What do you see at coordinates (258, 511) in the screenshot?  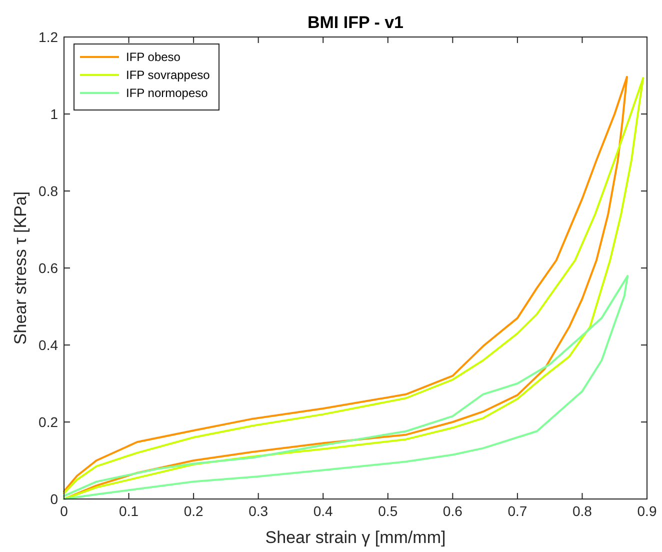 I see `x-tick-label: 0.3` at bounding box center [258, 511].